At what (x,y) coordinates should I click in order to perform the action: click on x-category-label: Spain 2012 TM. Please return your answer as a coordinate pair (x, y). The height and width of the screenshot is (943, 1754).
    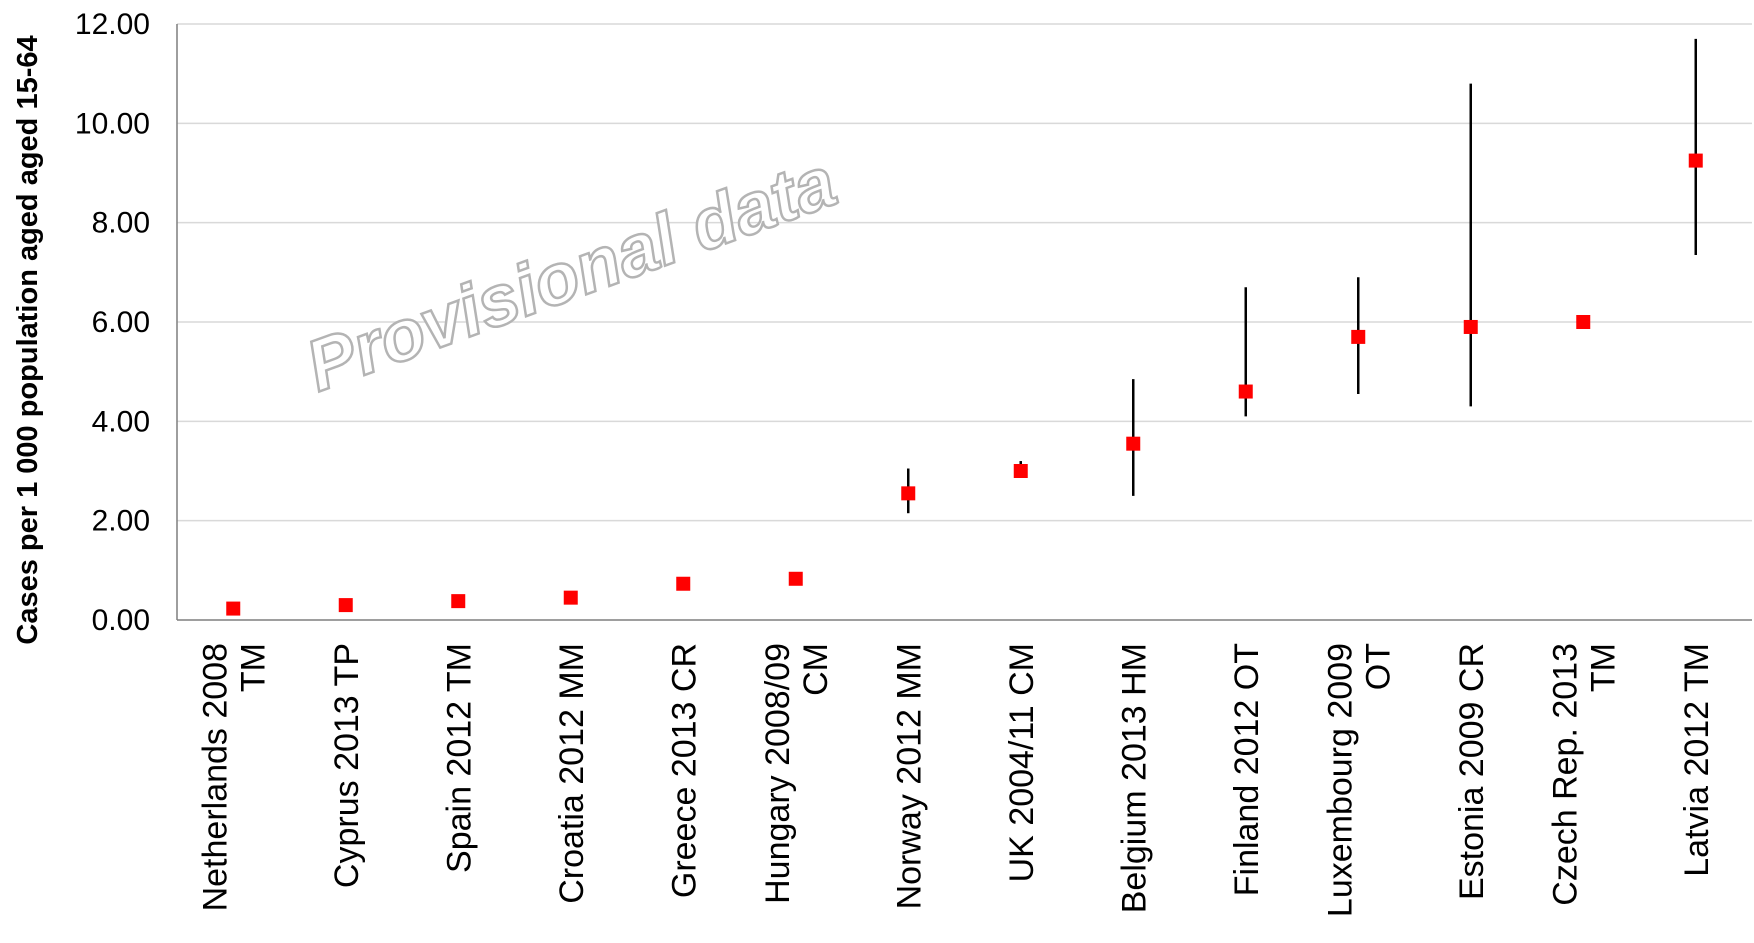
    Looking at the image, I should click on (459, 758).